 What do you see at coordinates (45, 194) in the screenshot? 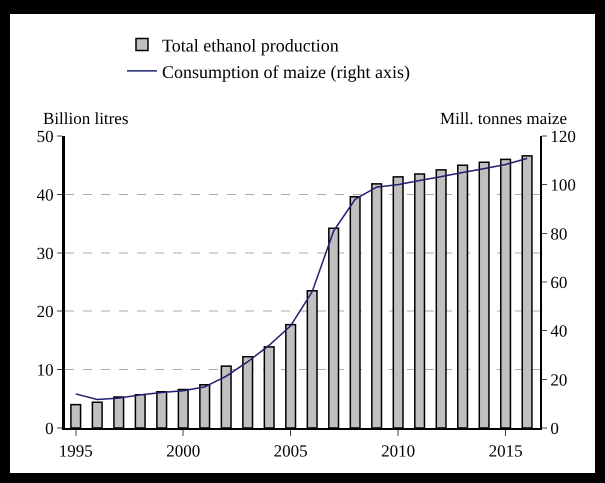
I see `y-tick-label: 40` at bounding box center [45, 194].